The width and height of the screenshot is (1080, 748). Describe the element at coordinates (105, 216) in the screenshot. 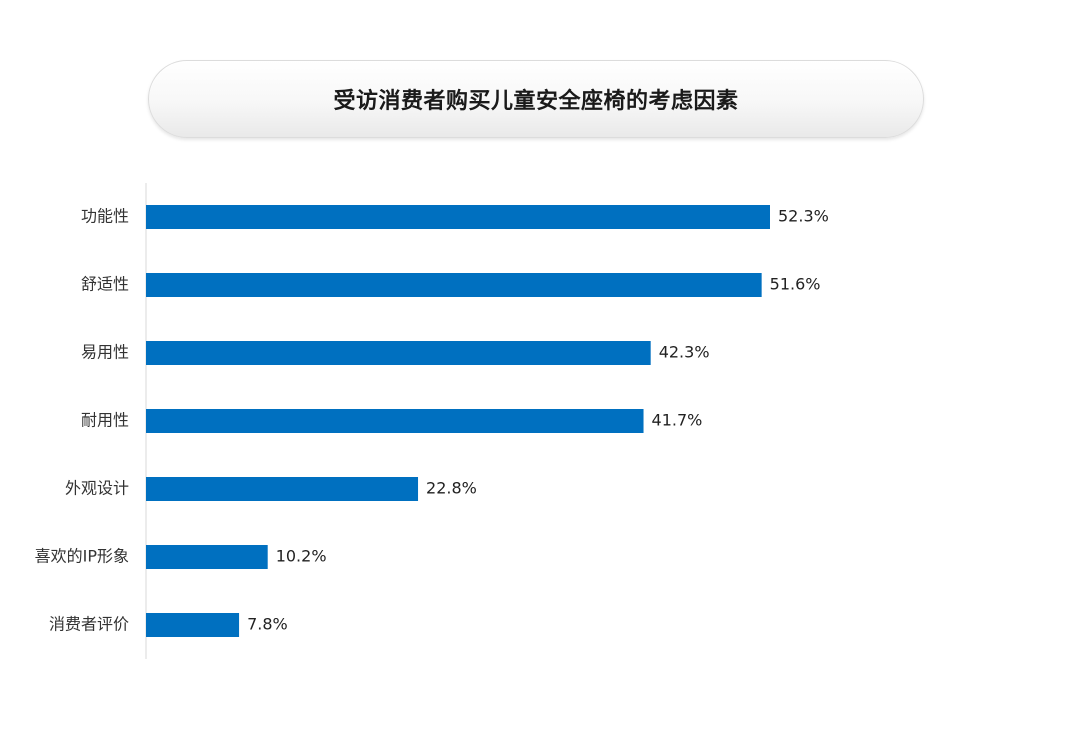

I see `category-label: 功能性` at that location.